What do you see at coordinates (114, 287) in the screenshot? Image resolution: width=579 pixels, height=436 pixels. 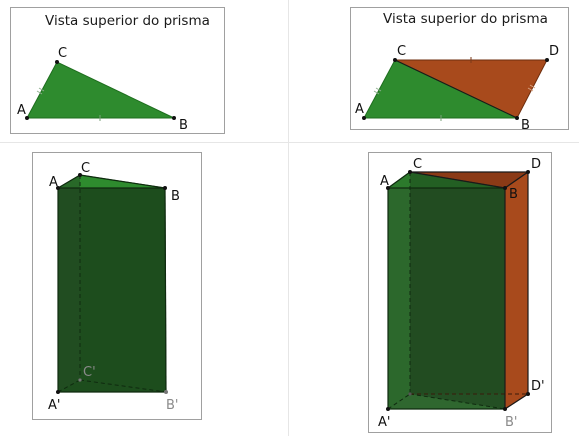 I see `triangular-prism: A C B C' A' B'` at bounding box center [114, 287].